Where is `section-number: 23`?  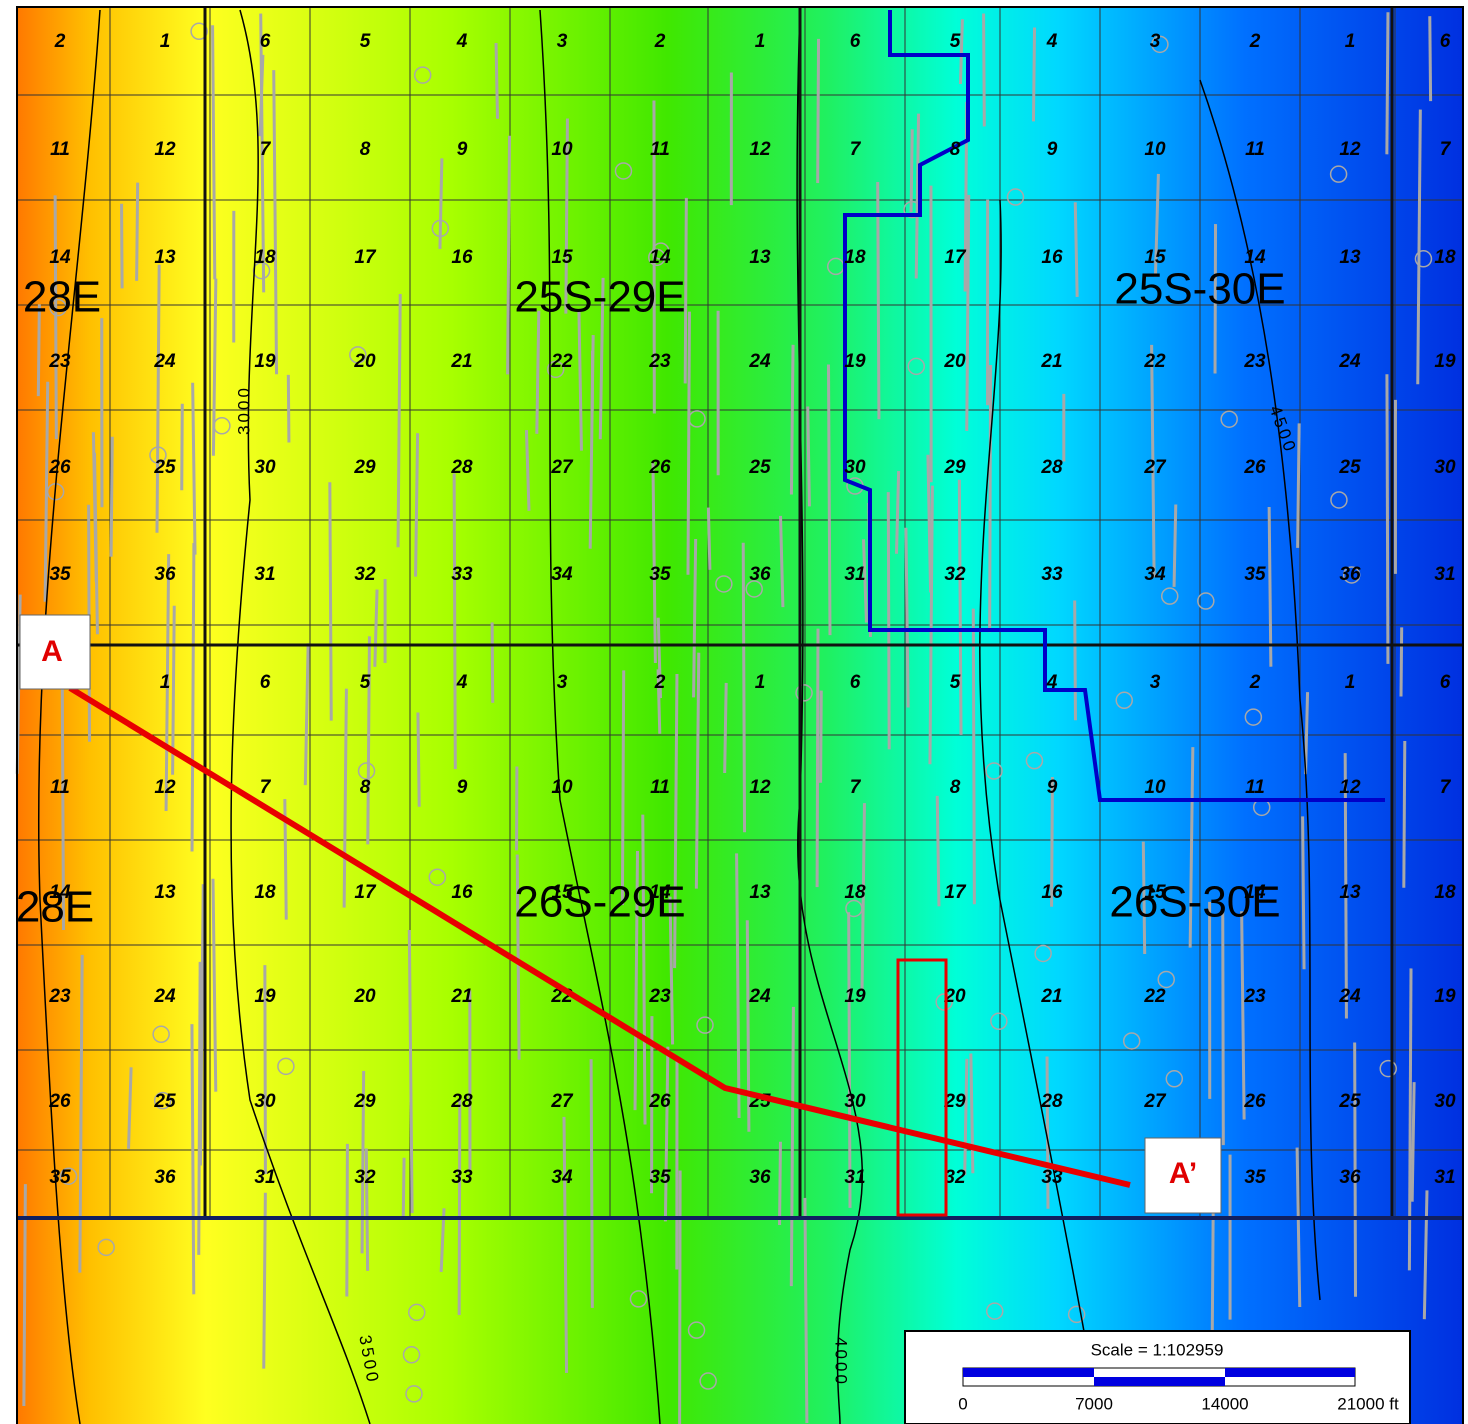 section-number: 23 is located at coordinates (59, 361).